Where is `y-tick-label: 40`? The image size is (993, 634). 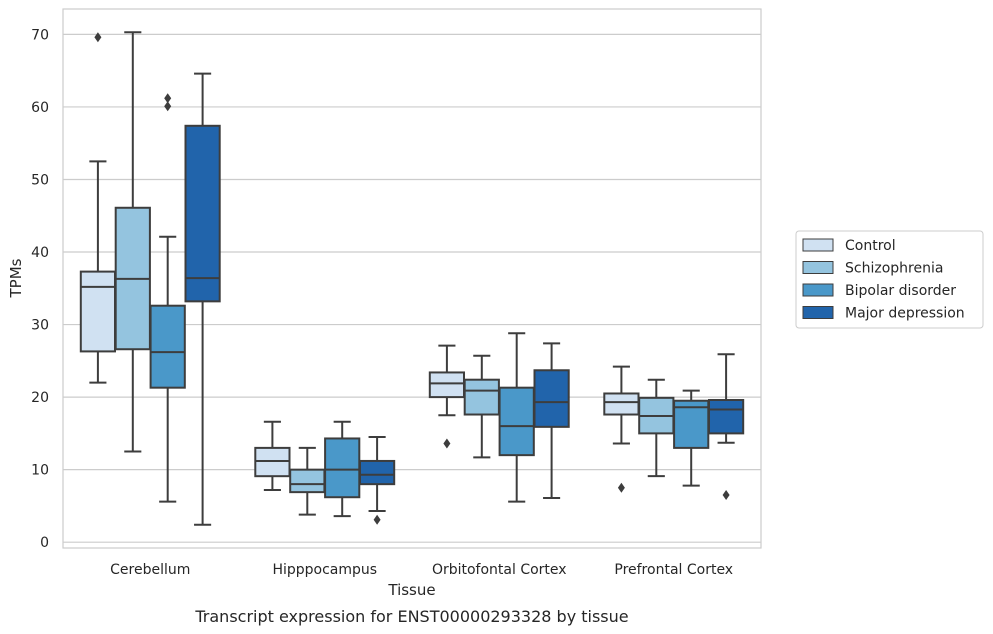
y-tick-label: 40 is located at coordinates (40, 253).